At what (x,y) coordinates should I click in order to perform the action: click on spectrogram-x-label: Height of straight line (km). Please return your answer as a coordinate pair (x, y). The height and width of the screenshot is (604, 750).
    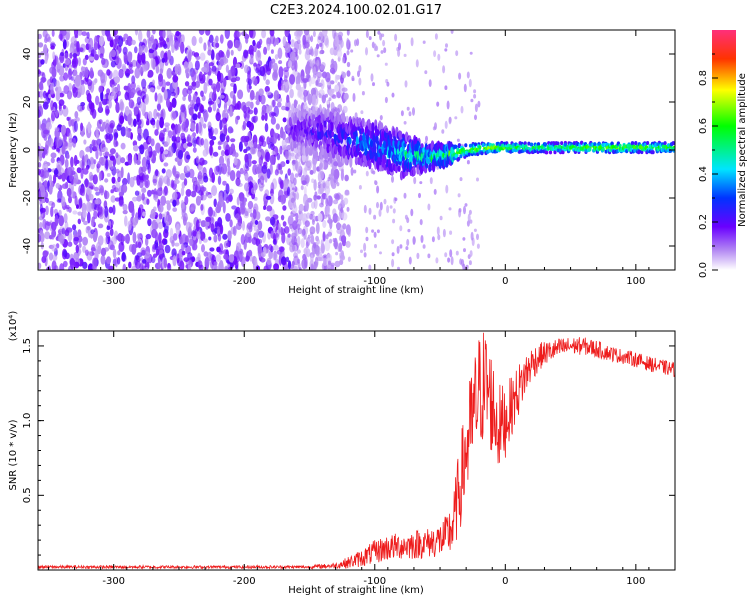
    Looking at the image, I should click on (356, 290).